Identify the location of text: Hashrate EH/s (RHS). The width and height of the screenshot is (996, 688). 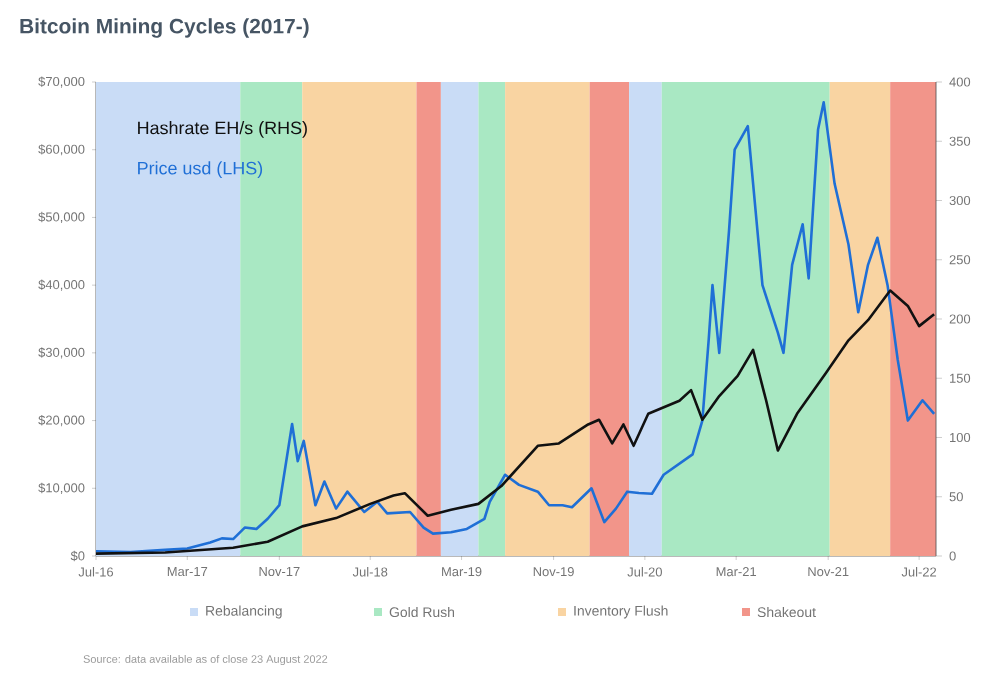
(222, 129).